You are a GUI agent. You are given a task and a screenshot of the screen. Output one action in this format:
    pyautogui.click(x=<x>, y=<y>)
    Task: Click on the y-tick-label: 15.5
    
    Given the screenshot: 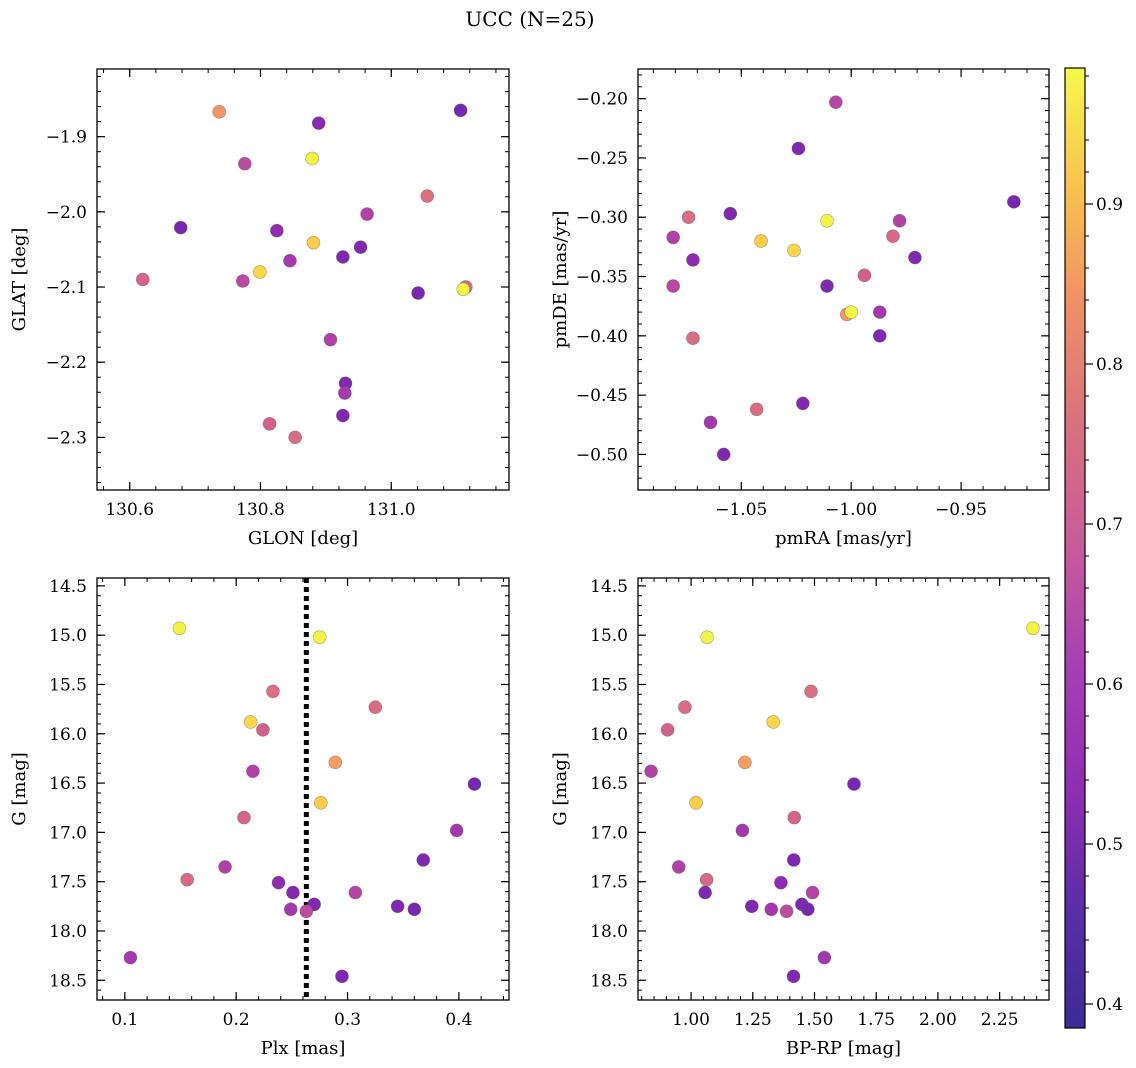 What is the action you would take?
    pyautogui.click(x=68, y=685)
    